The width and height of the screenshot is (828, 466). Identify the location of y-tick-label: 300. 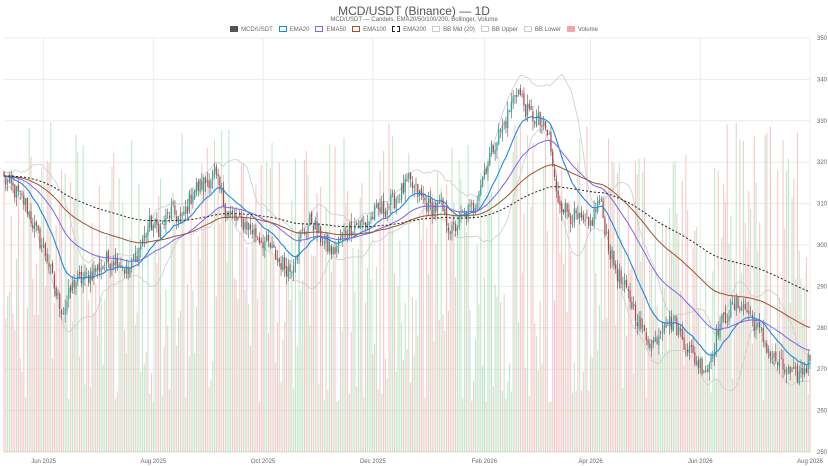
(822, 246).